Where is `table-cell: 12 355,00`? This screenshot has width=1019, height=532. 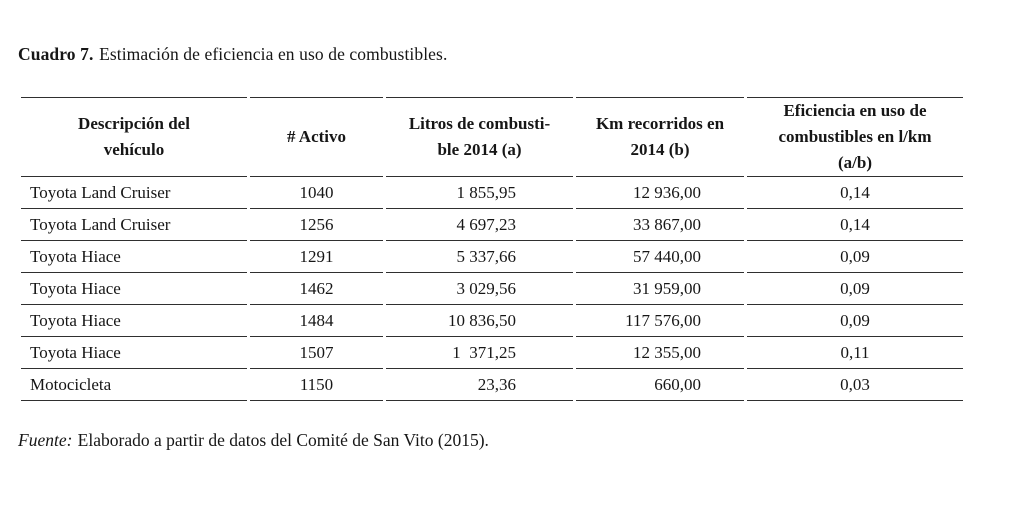 table-cell: 12 355,00 is located at coordinates (660, 353).